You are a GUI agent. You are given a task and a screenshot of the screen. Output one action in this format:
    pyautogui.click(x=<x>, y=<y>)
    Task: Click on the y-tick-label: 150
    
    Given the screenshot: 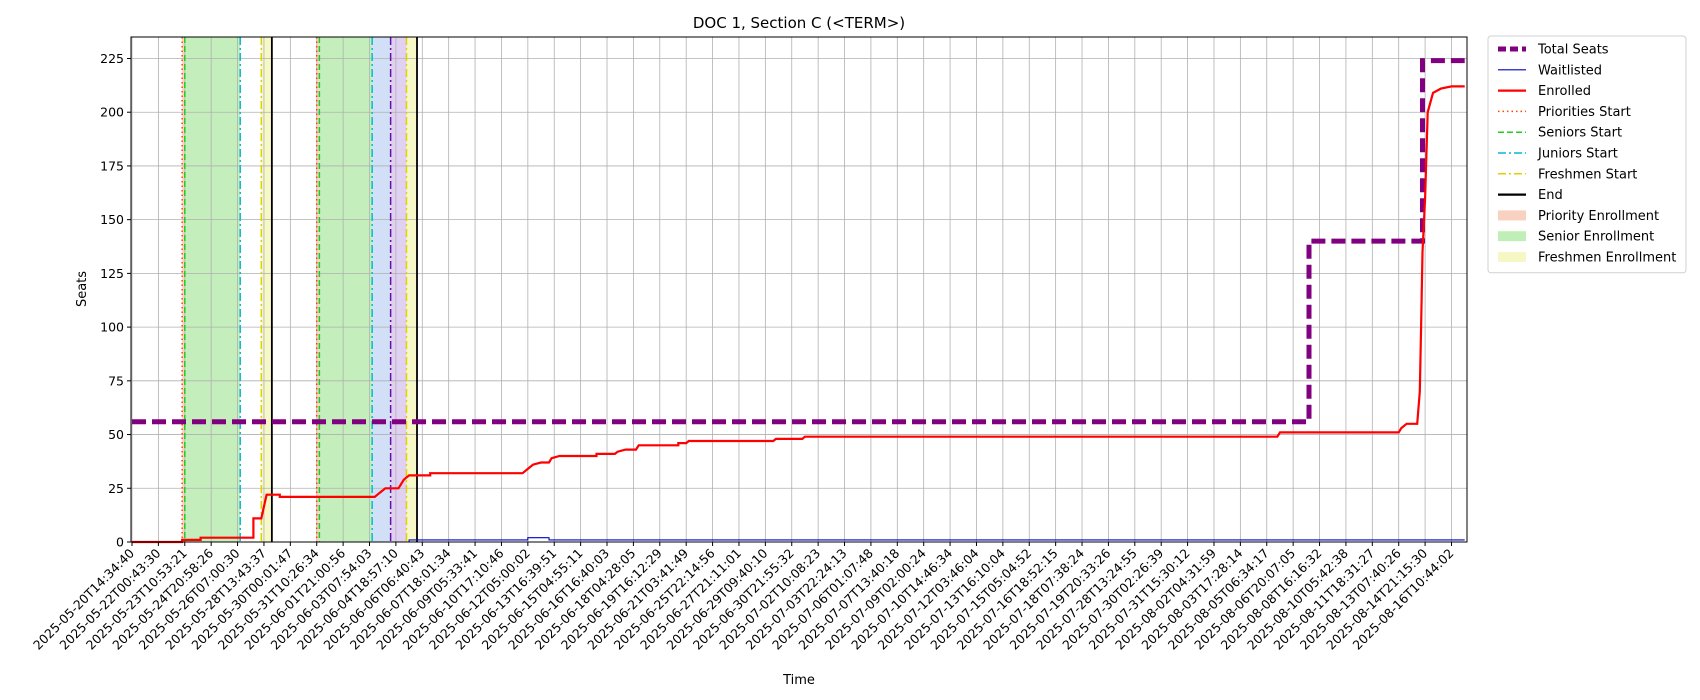 What is the action you would take?
    pyautogui.click(x=112, y=219)
    